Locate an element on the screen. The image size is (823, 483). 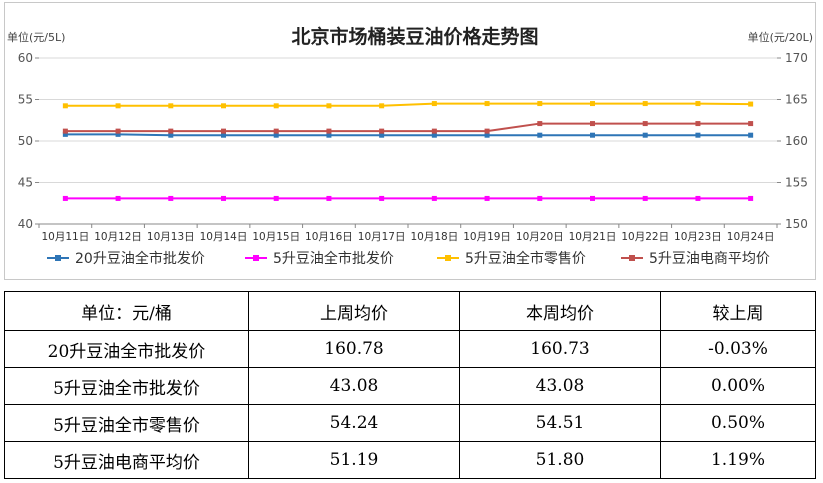
x-tick-label: 10月21日 is located at coordinates (593, 237).